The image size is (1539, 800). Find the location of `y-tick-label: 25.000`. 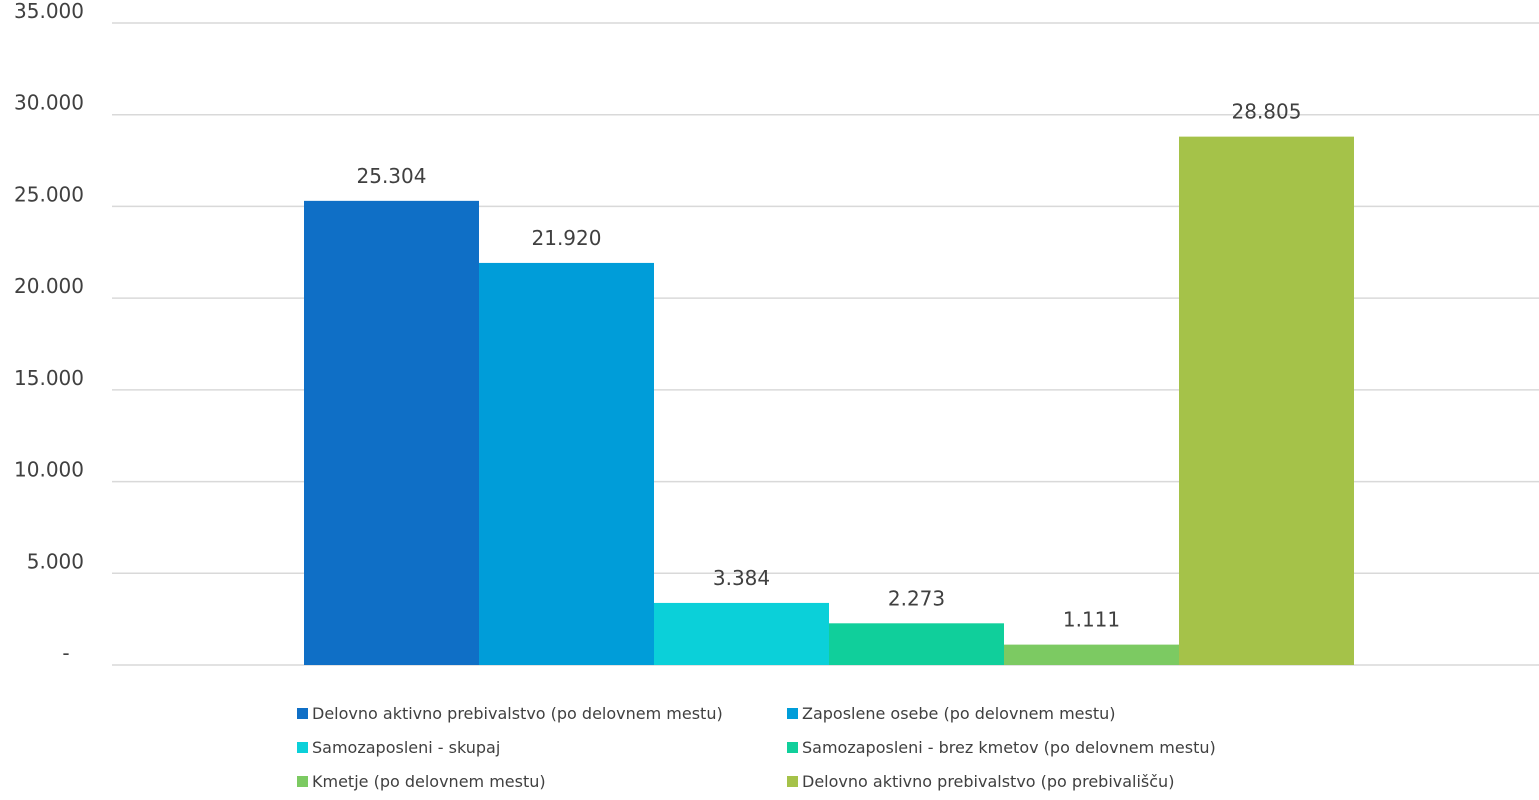

y-tick-label: 25.000 is located at coordinates (49, 194).